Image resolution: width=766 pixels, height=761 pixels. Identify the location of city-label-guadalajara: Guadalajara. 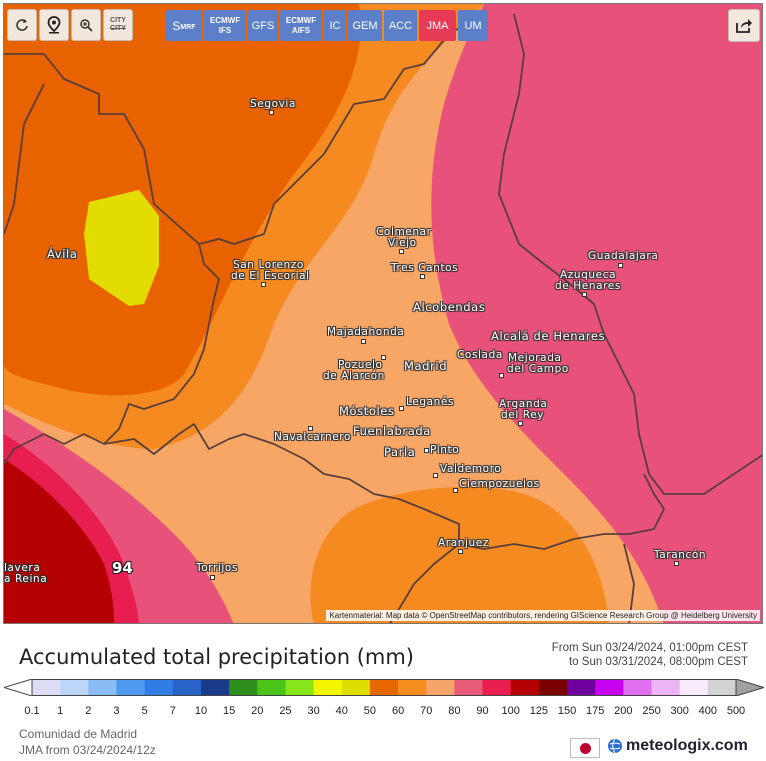
(623, 256).